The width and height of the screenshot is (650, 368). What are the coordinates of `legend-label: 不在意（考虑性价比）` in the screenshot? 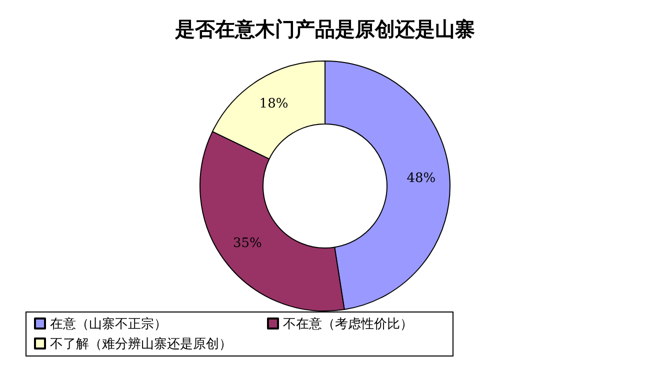 It's located at (348, 323).